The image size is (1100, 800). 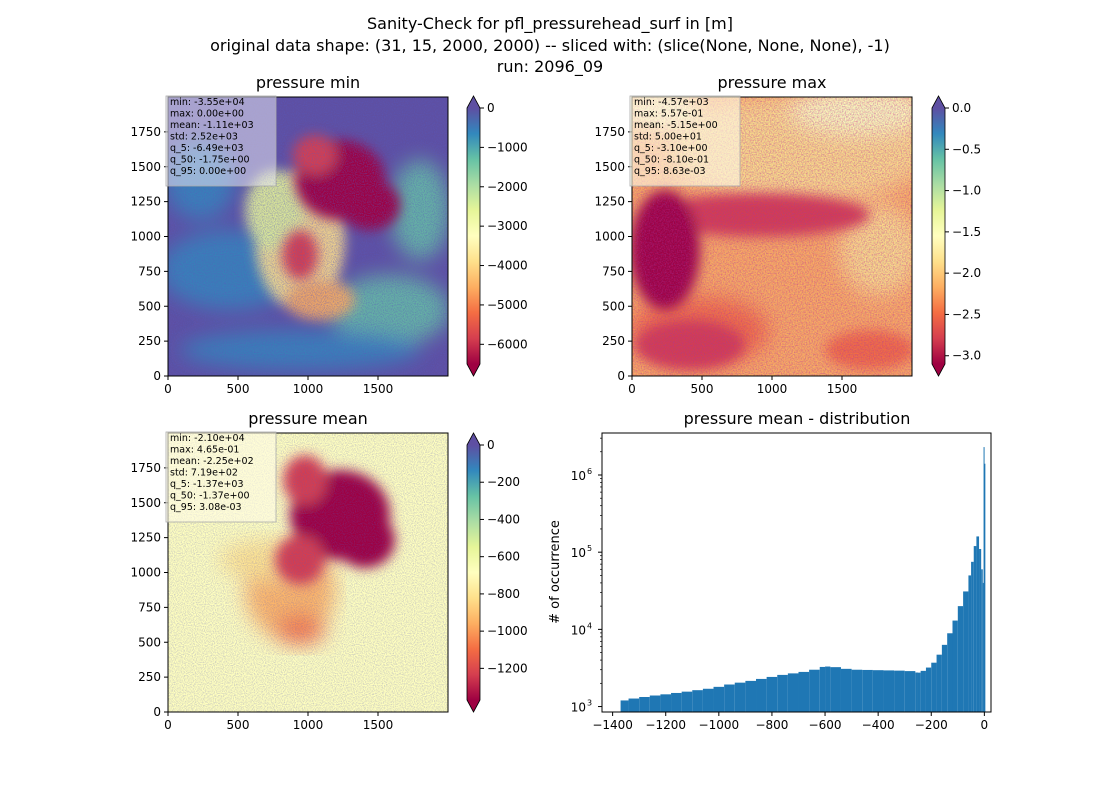 I want to click on y-tick-exponent: 3, so click(x=589, y=703).